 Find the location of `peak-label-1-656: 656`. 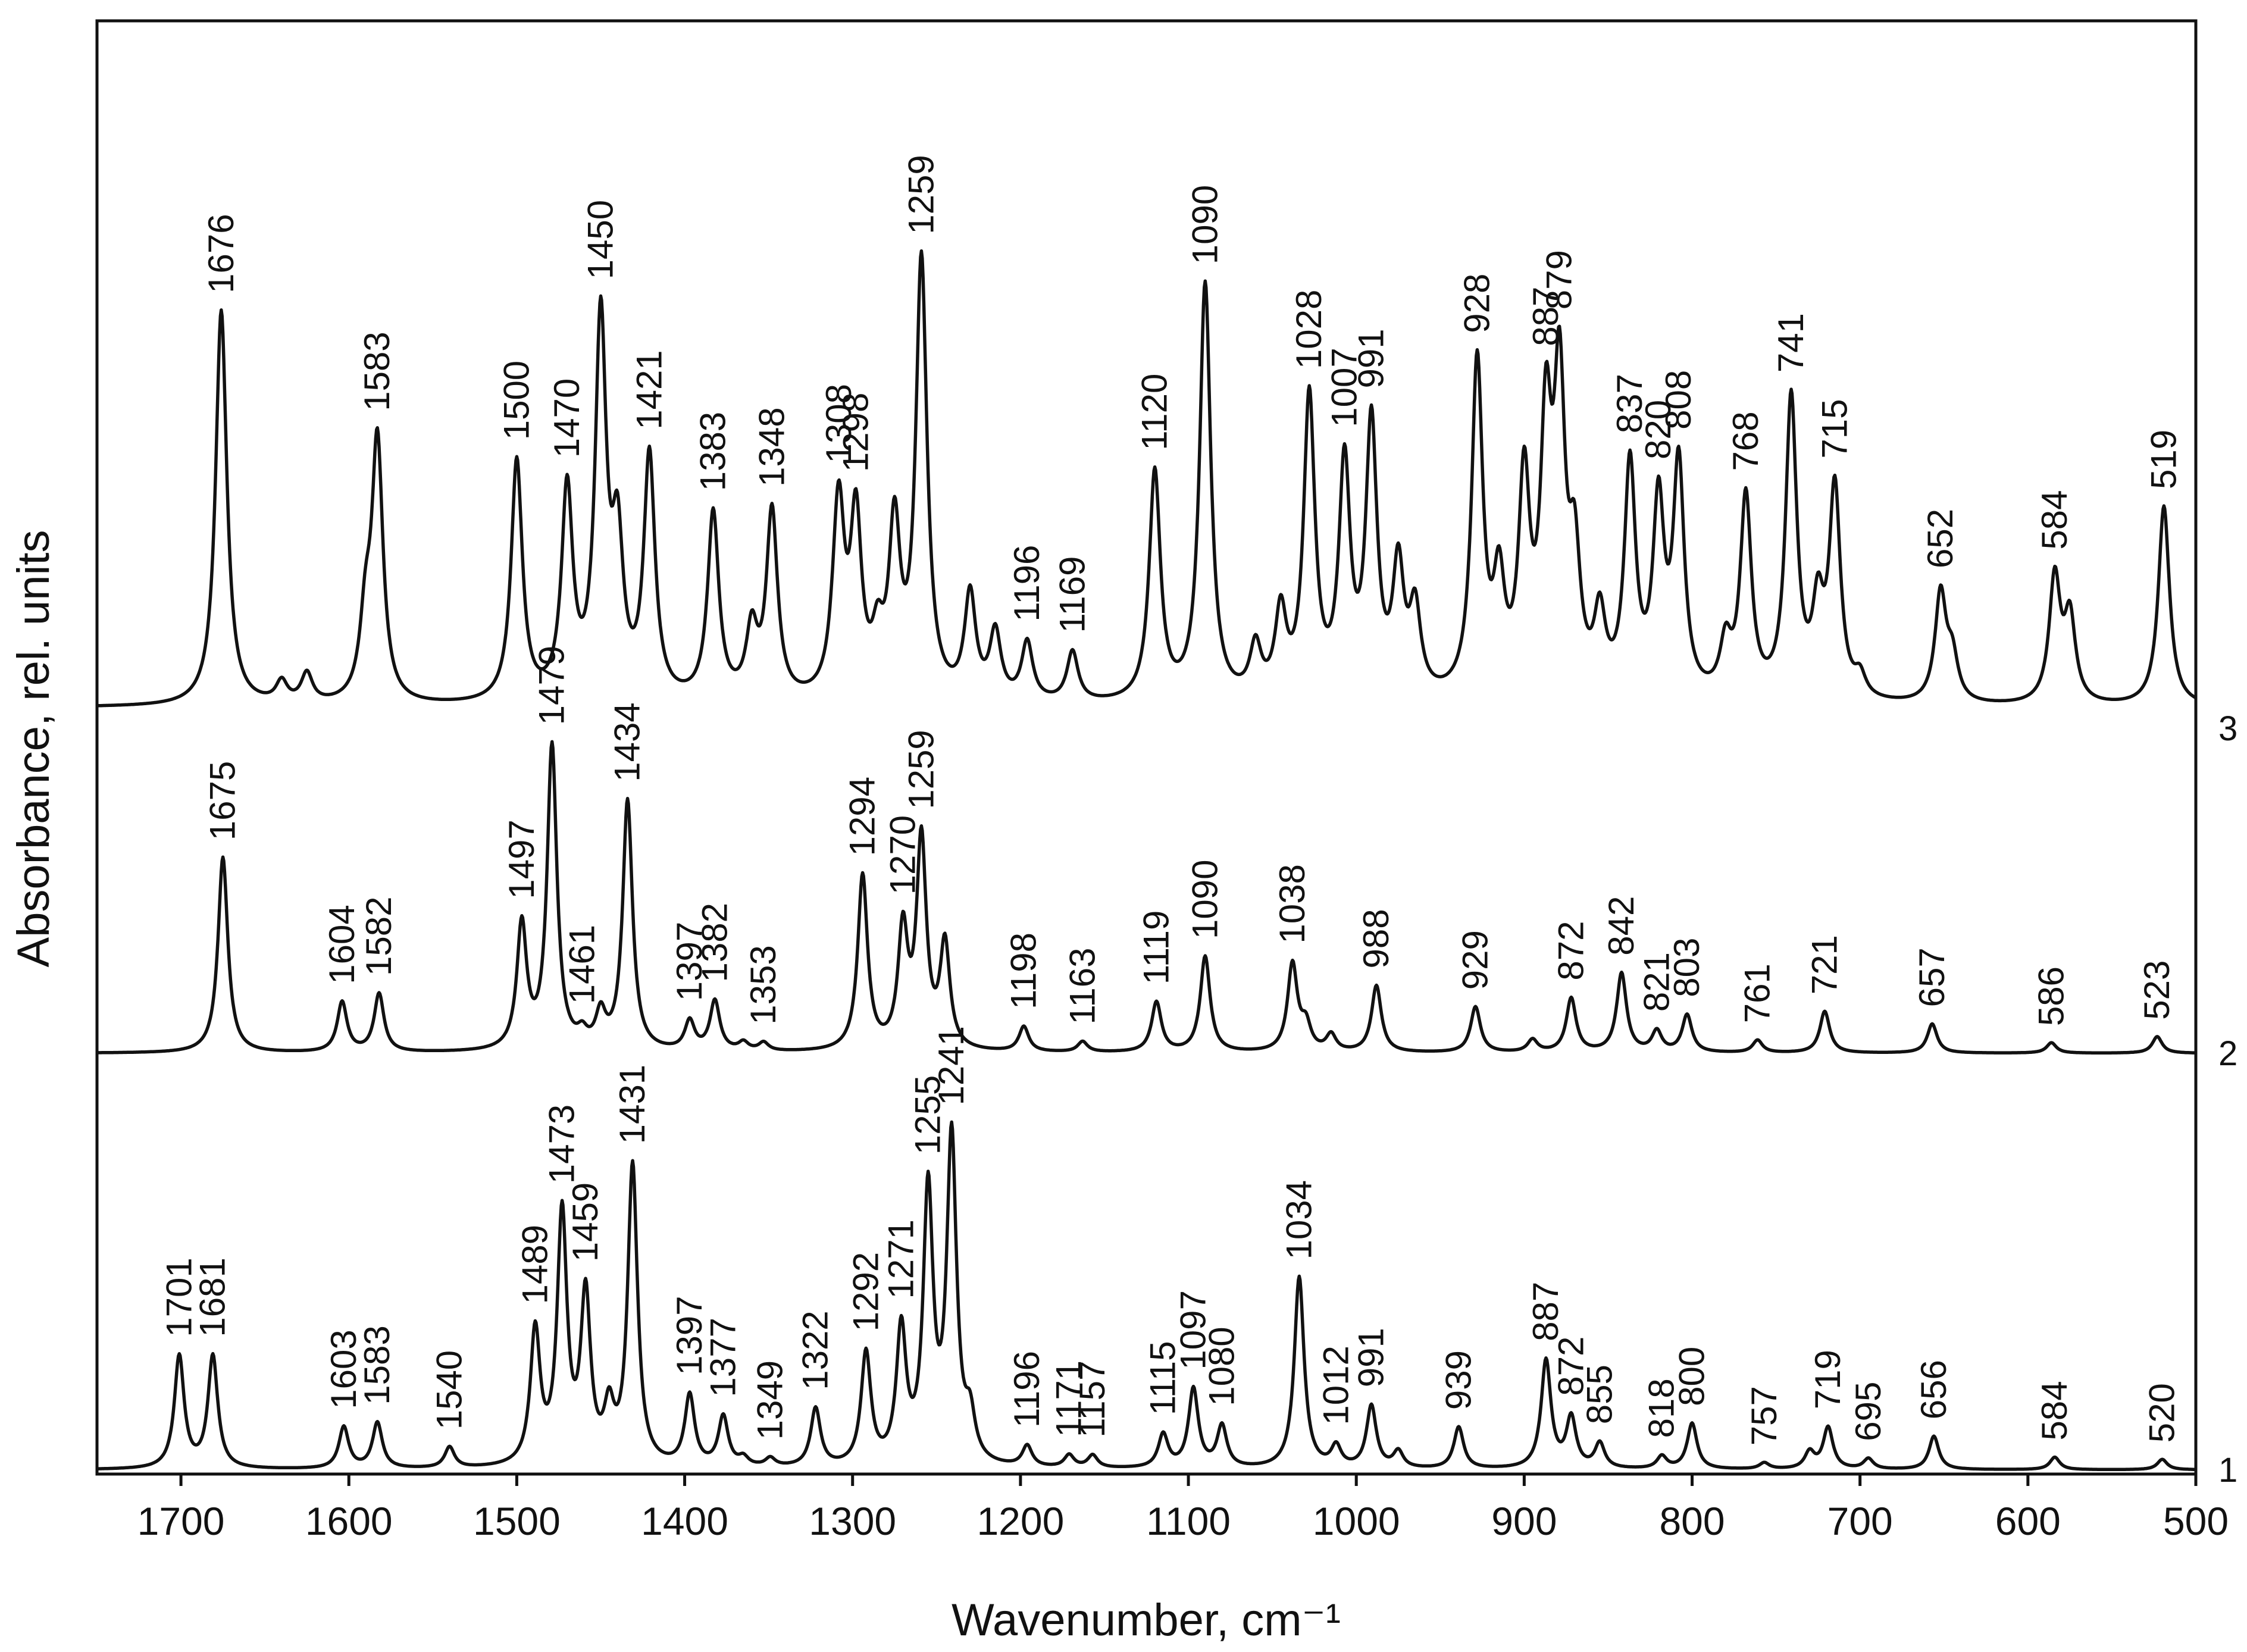

peak-label-1-656: 656 is located at coordinates (1934, 1390).